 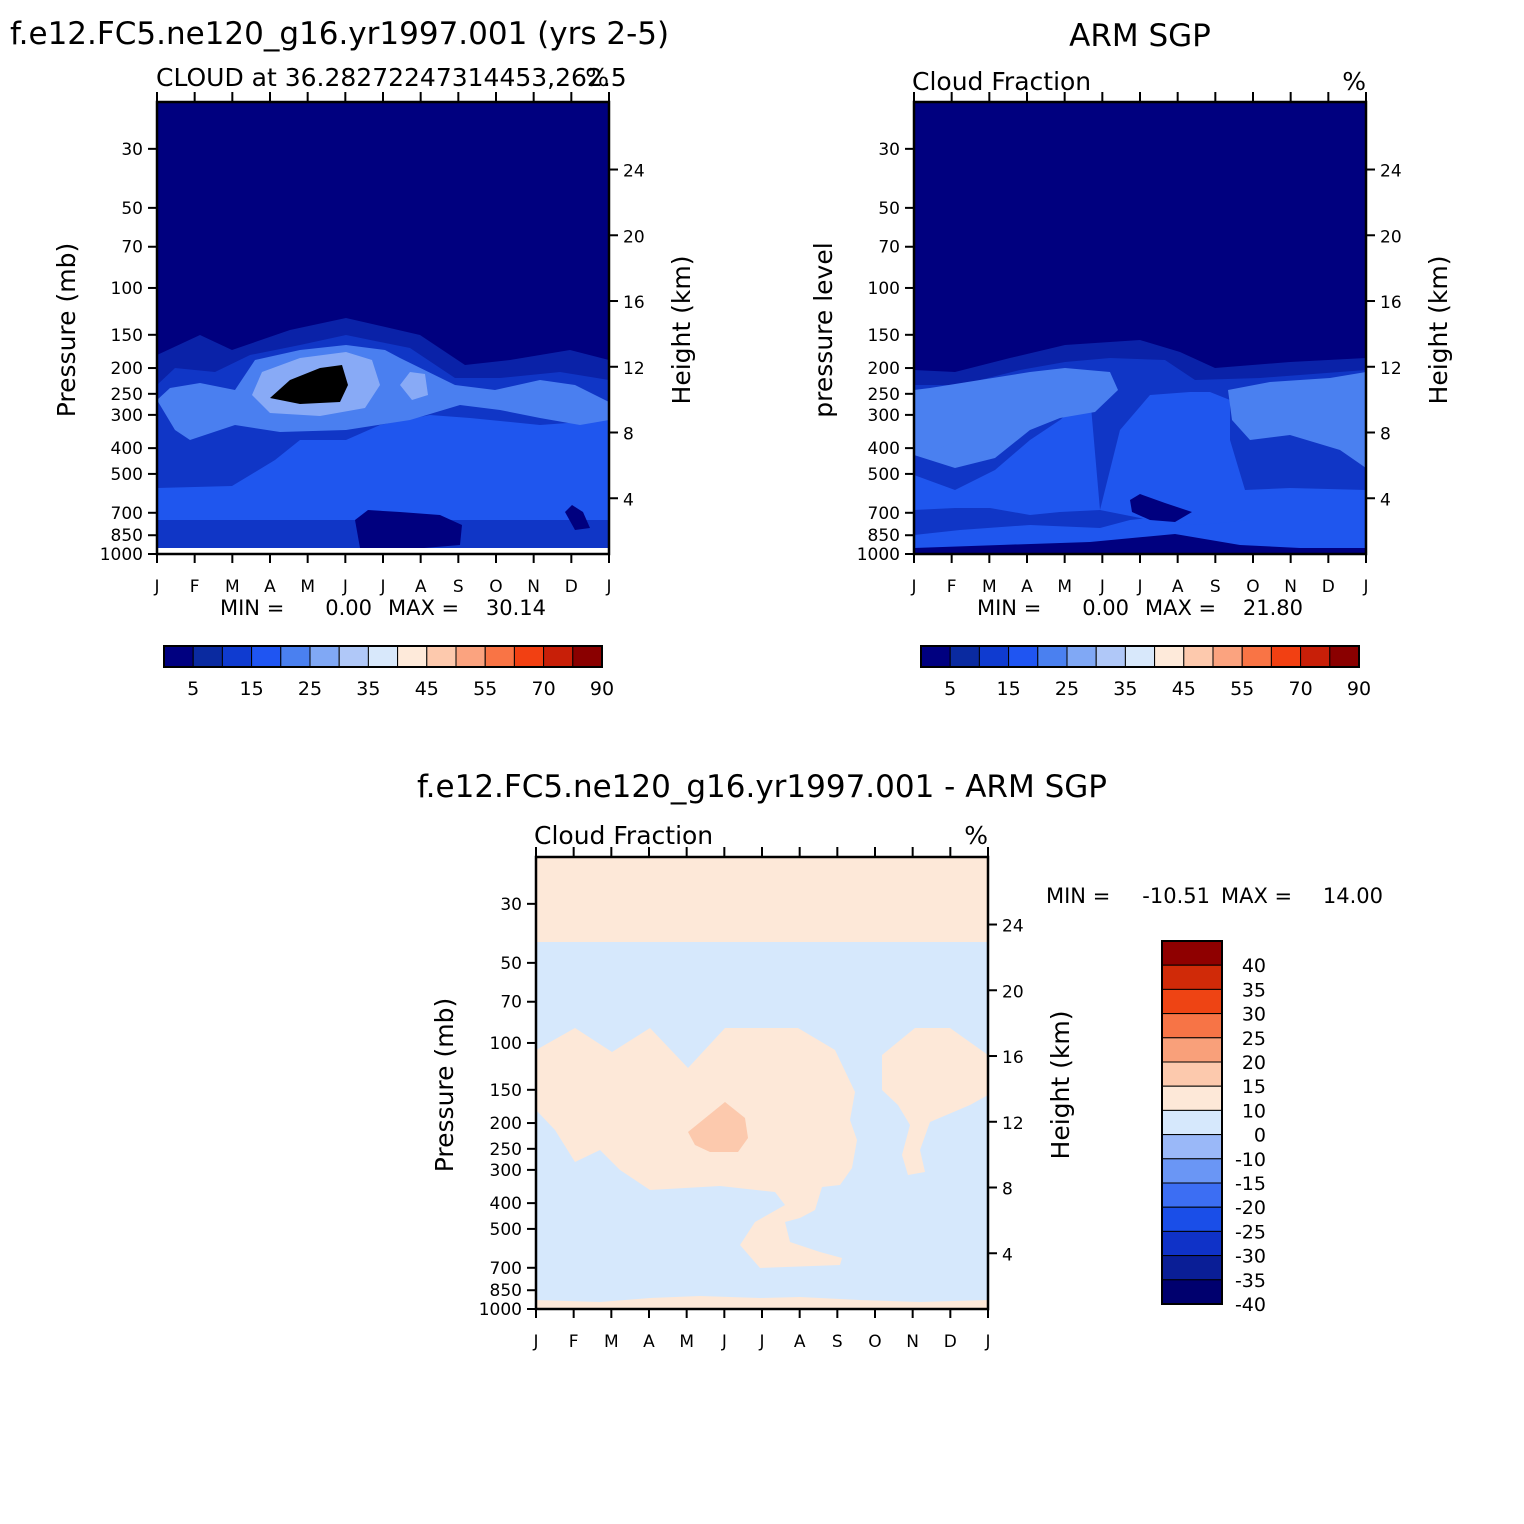 What do you see at coordinates (1250, 1160) in the screenshot?
I see `diff-colorbar-label: -10` at bounding box center [1250, 1160].